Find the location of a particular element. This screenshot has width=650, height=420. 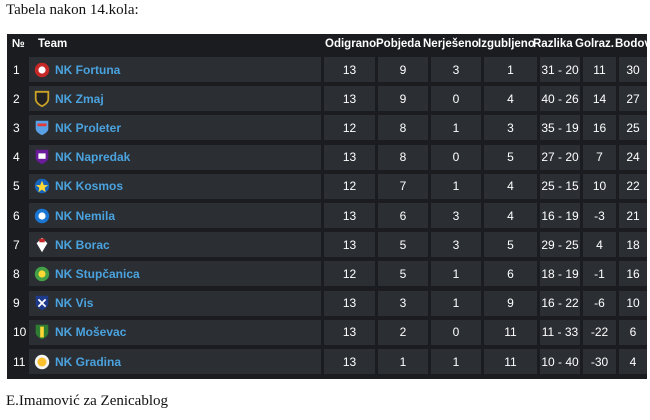

nemila-crest-icon is located at coordinates (42, 216).